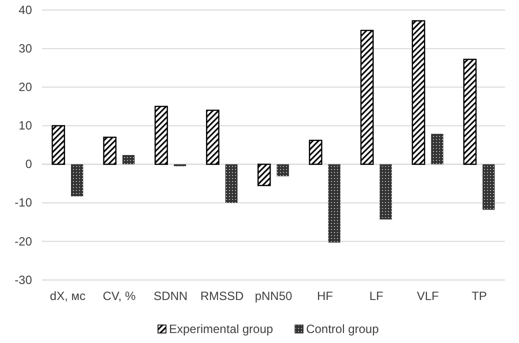 The width and height of the screenshot is (519, 343). What do you see at coordinates (23, 203) in the screenshot?
I see `y-tick-label: -10` at bounding box center [23, 203].